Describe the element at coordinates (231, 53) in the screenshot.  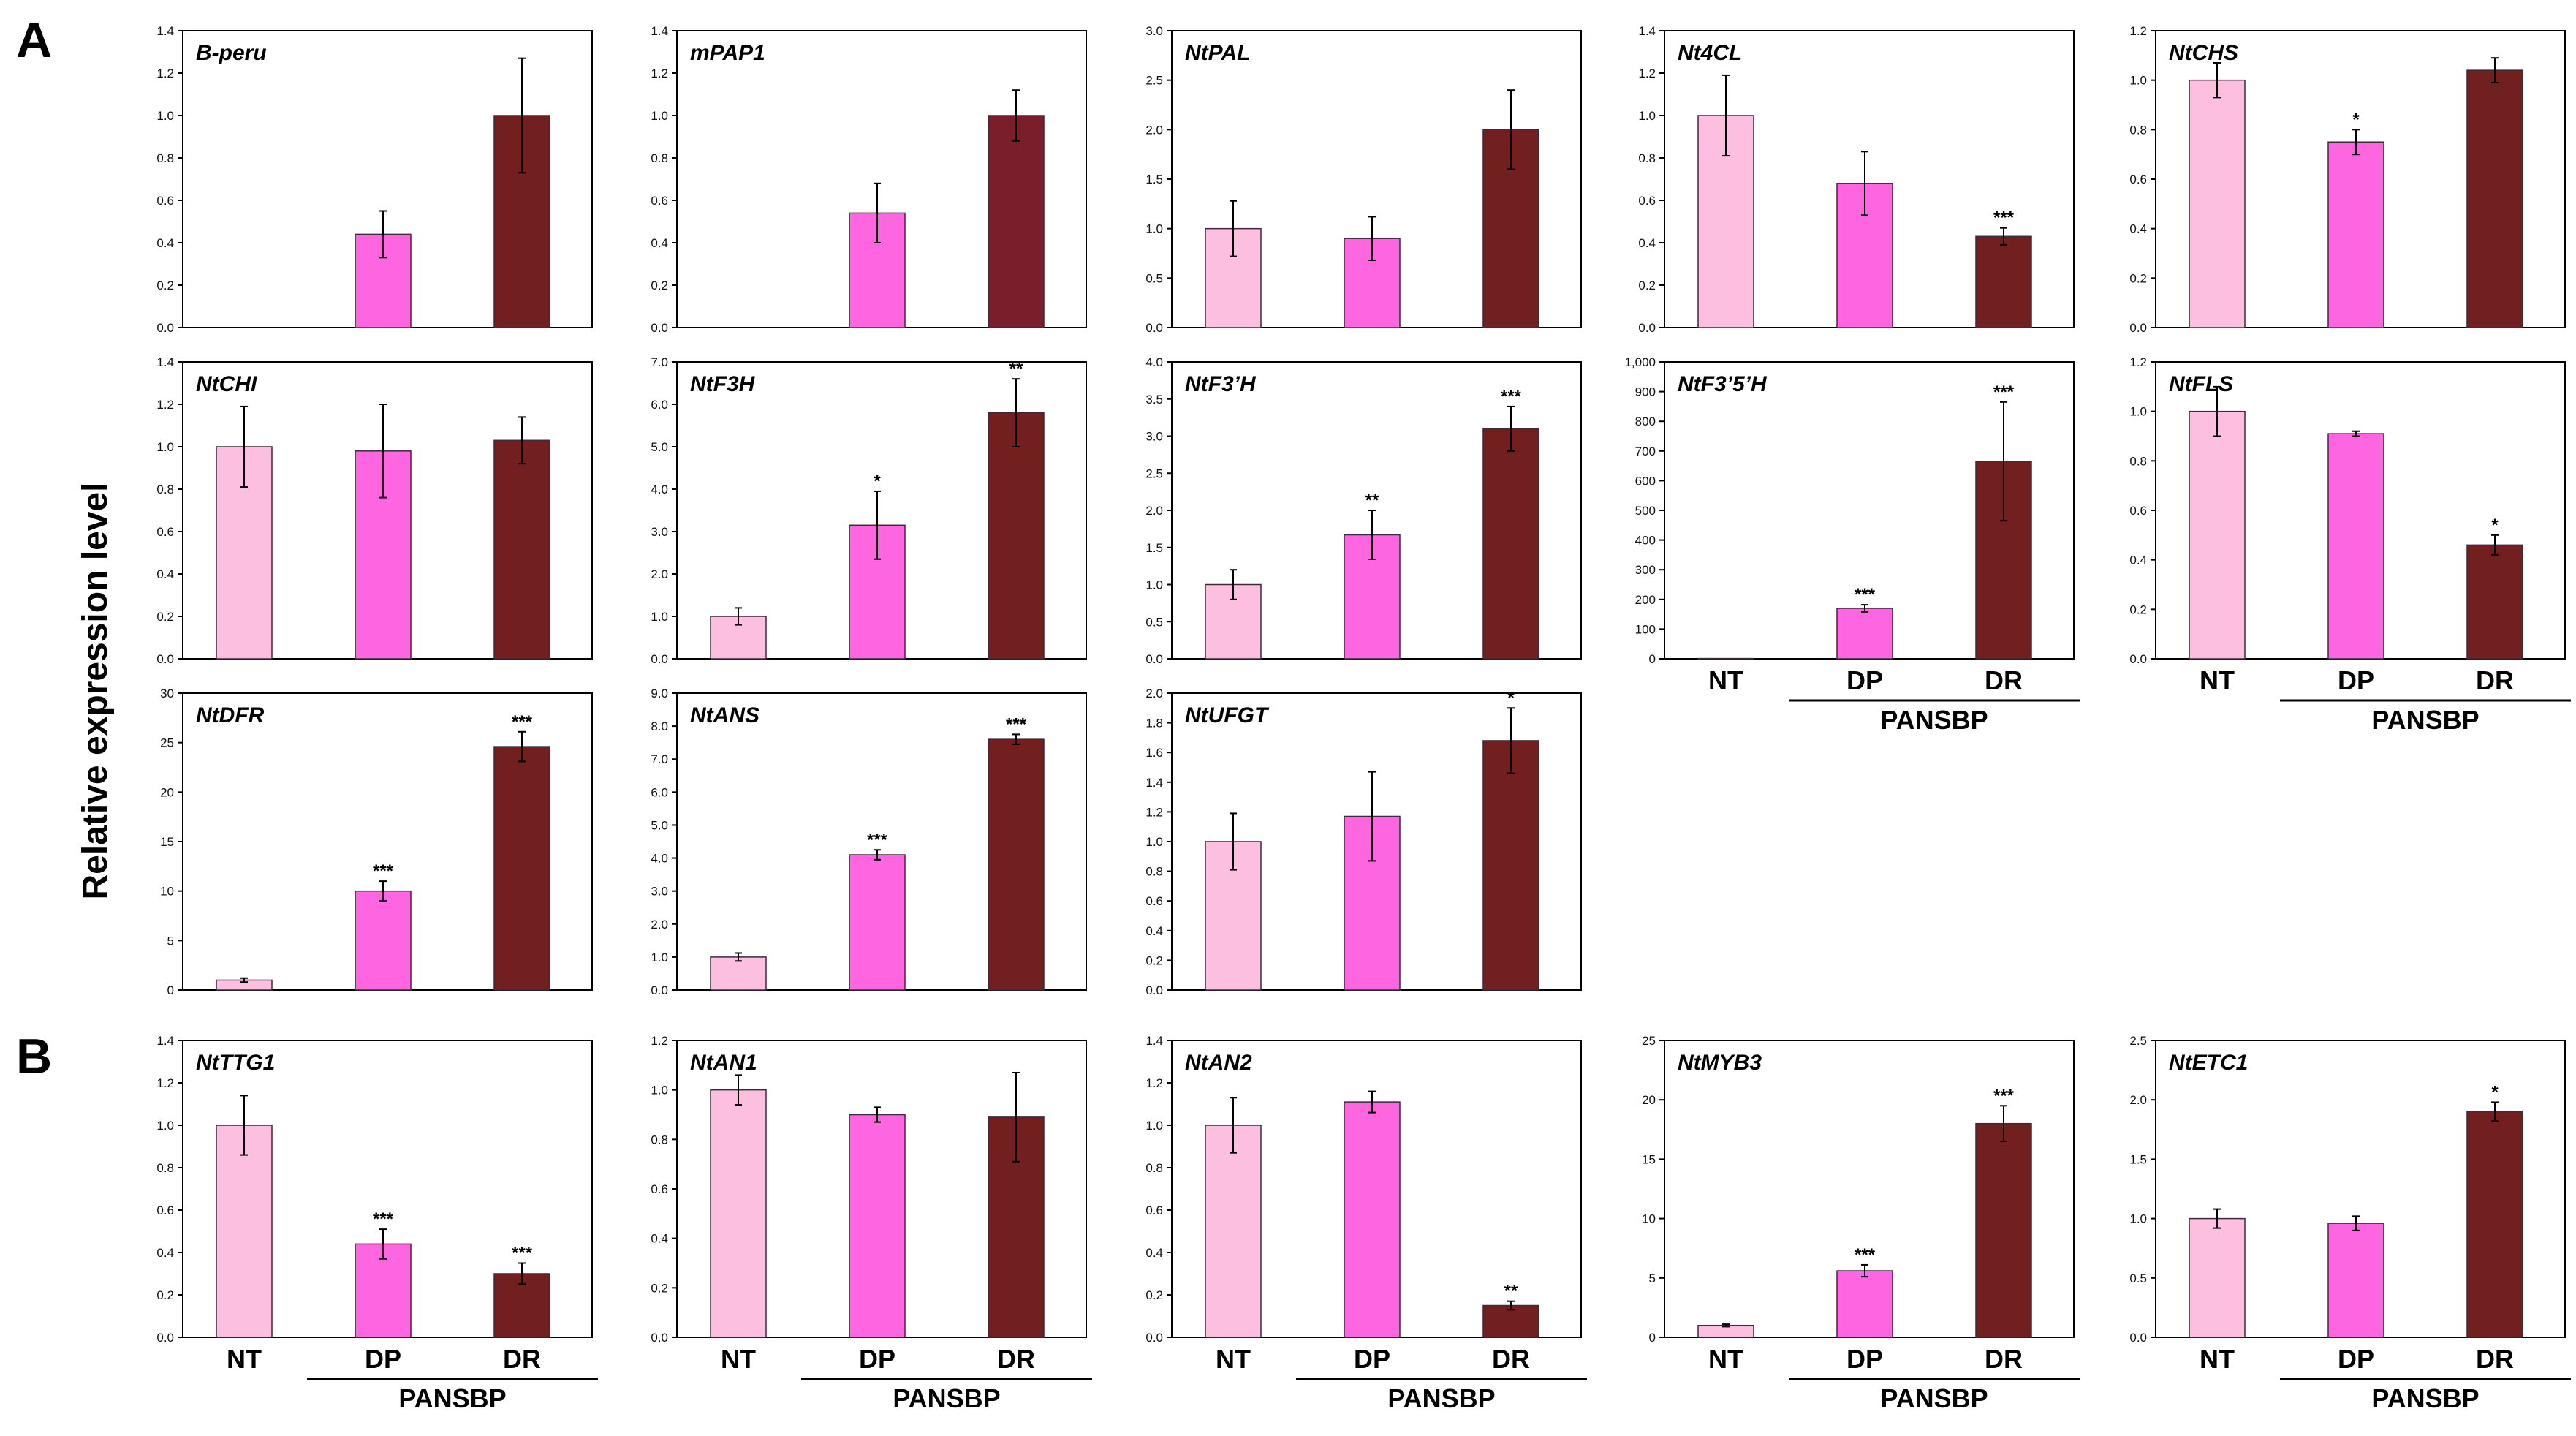
I see `gene-title: B-peru` at that location.